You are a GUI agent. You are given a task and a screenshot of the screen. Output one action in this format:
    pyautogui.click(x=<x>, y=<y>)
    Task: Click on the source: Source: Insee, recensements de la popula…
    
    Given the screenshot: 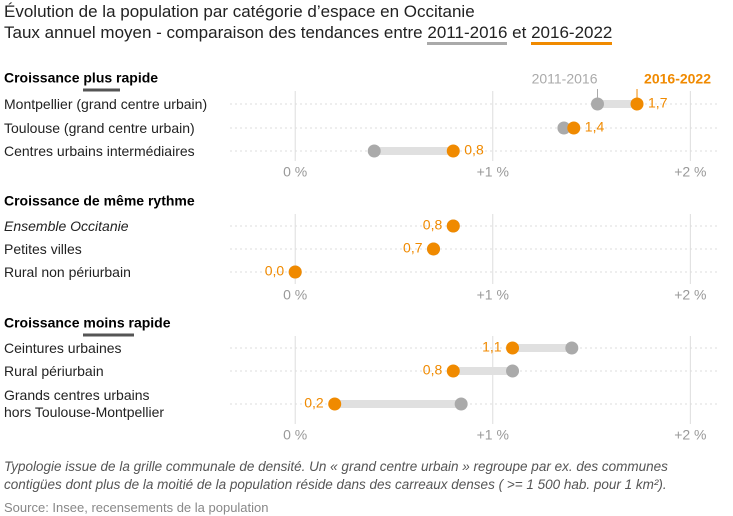 What is the action you would take?
    pyautogui.click(x=136, y=507)
    